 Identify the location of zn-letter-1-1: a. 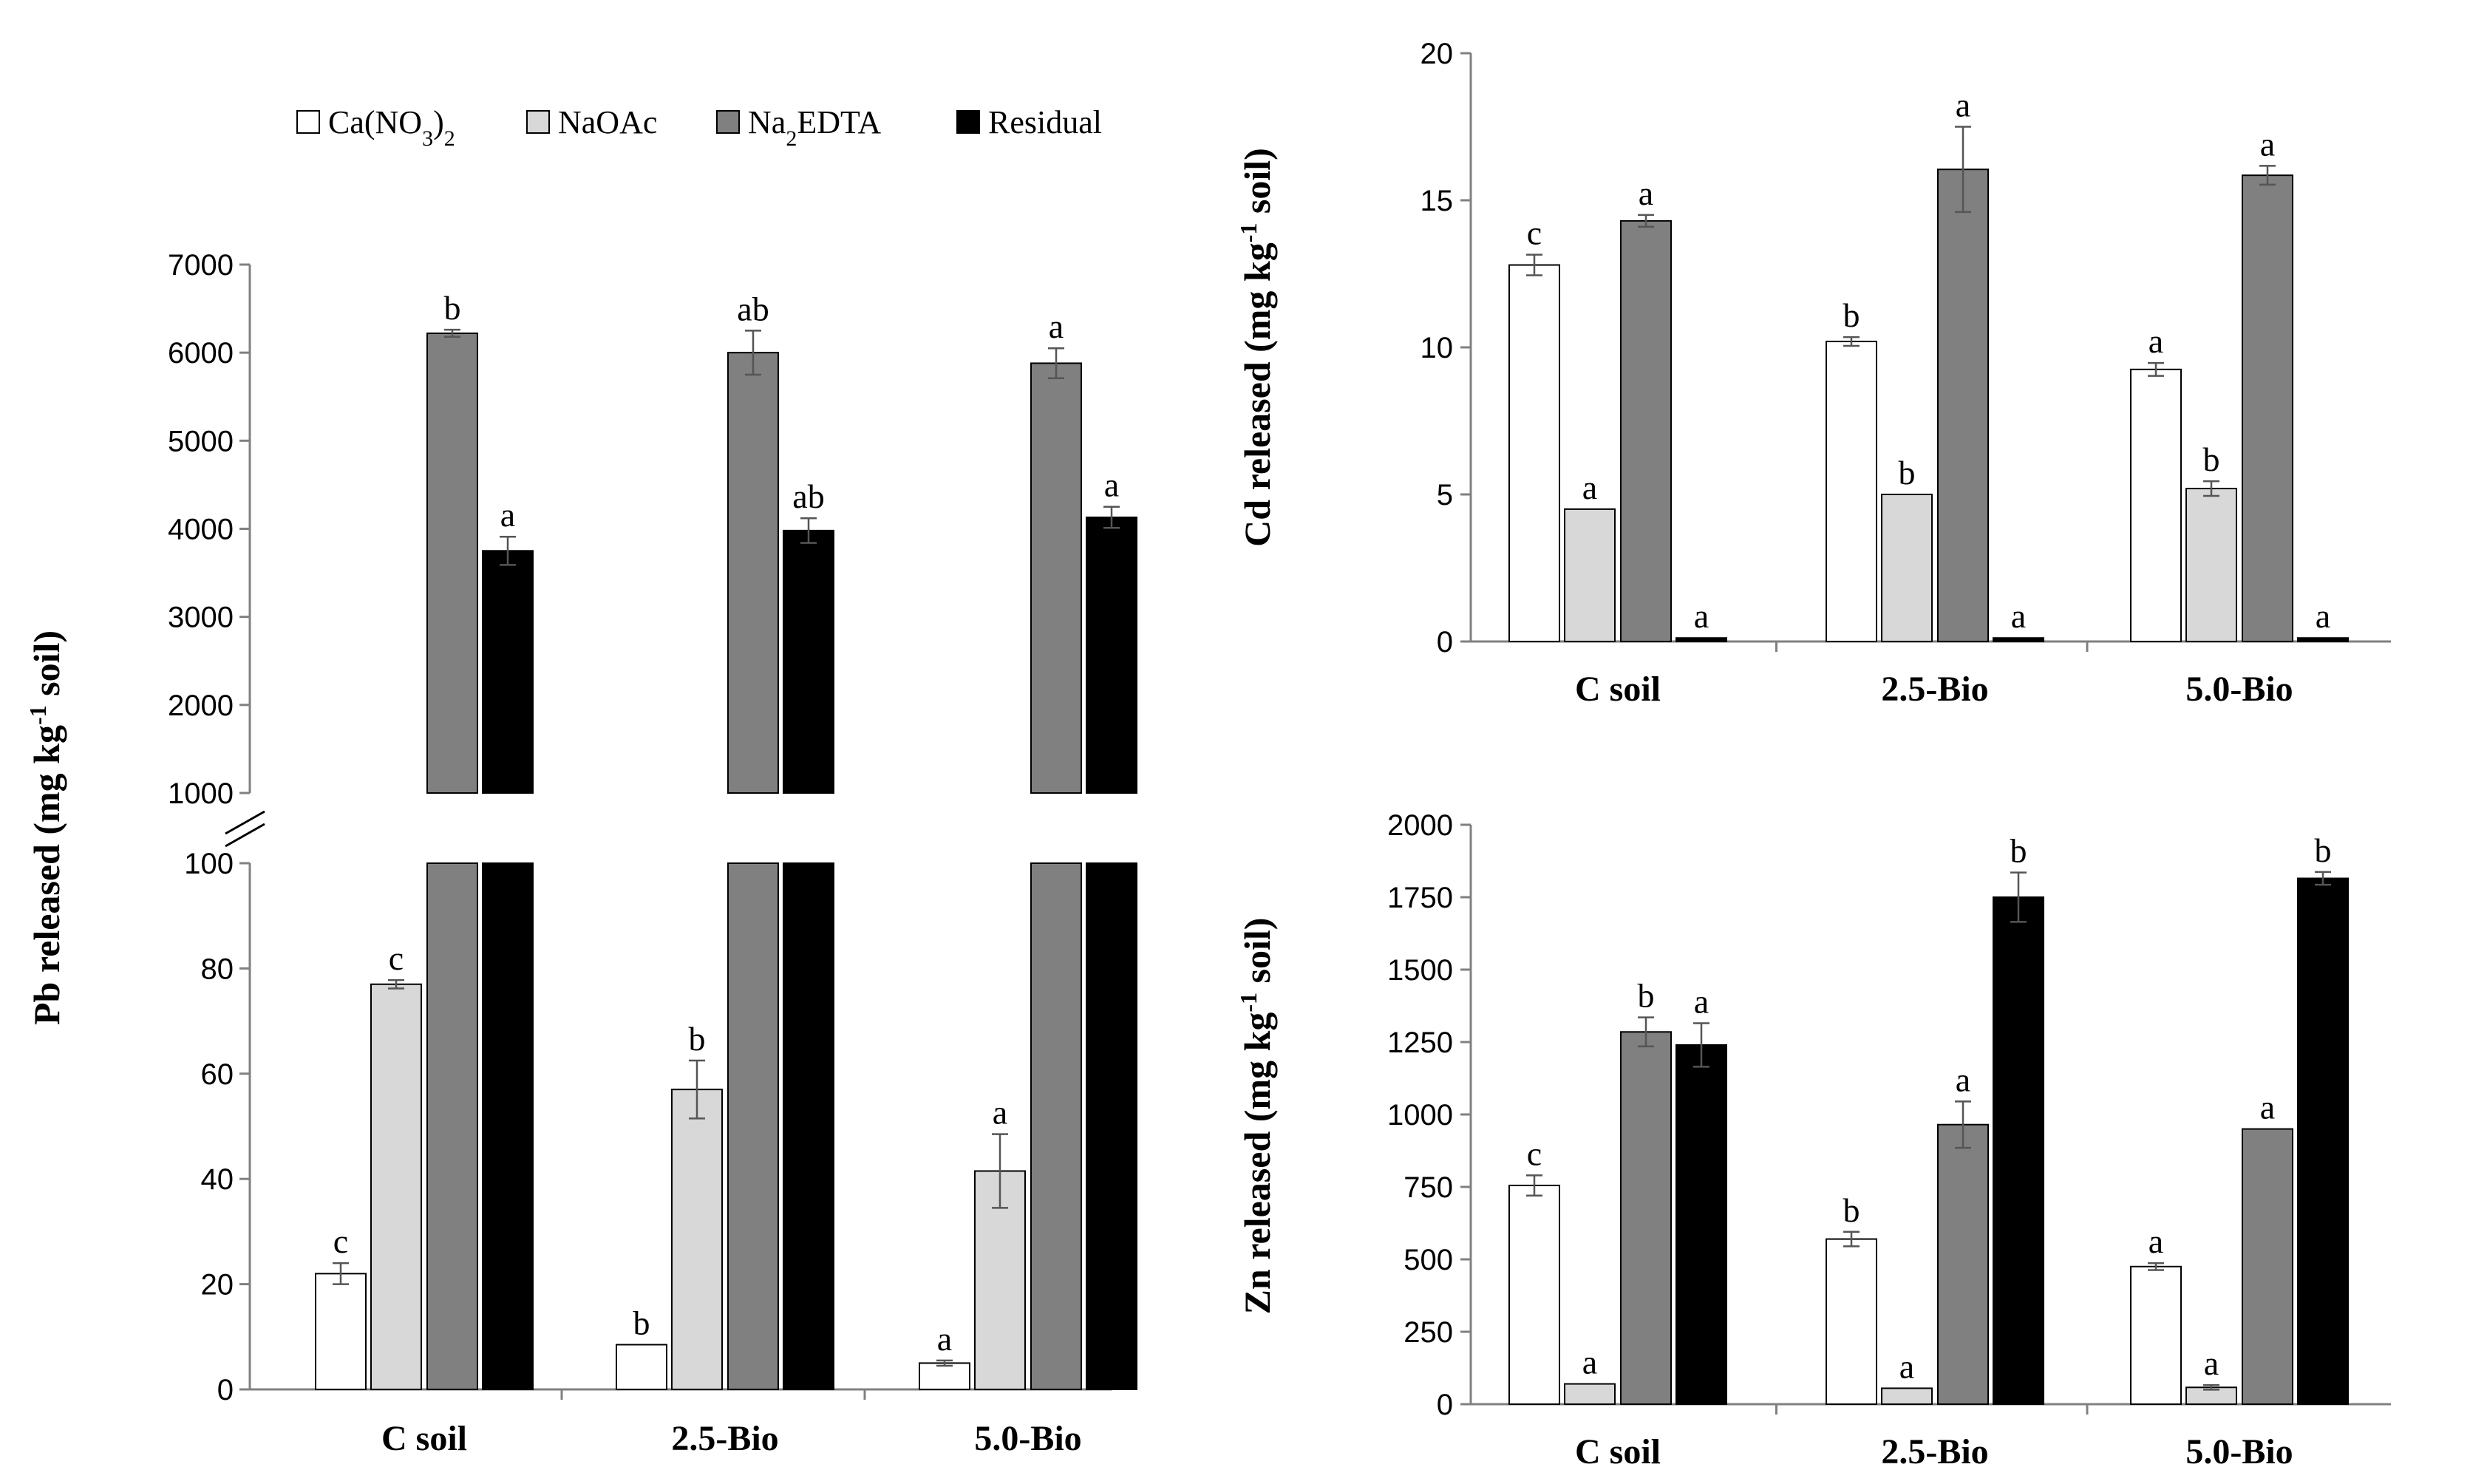
(1906, 1366).